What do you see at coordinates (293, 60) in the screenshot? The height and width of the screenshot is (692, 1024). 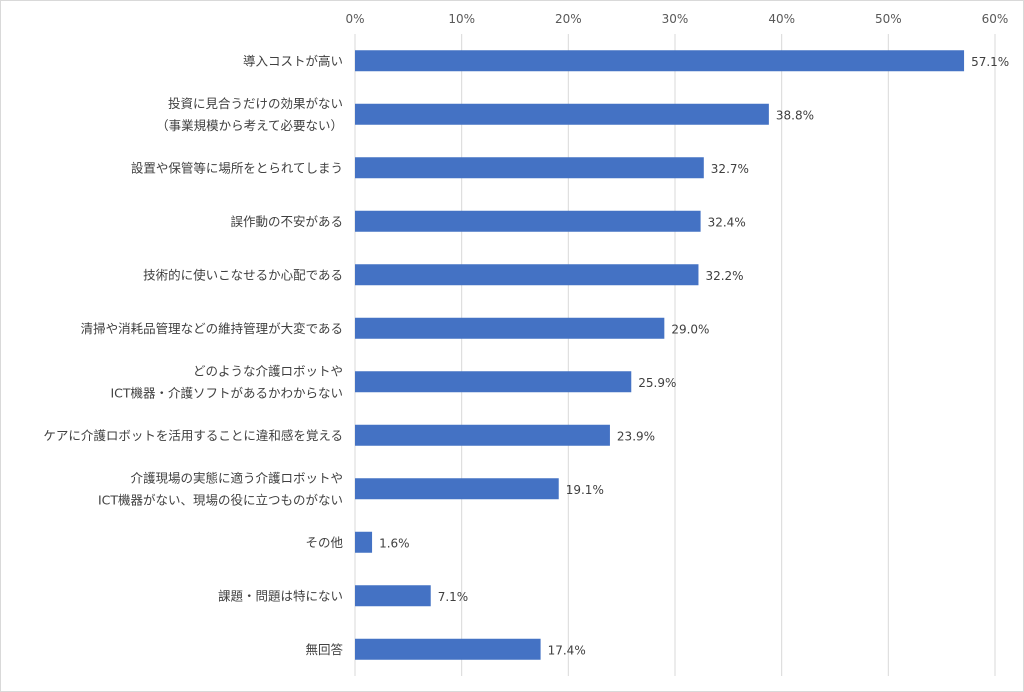 I see `category-label: 導入コストが高い` at bounding box center [293, 60].